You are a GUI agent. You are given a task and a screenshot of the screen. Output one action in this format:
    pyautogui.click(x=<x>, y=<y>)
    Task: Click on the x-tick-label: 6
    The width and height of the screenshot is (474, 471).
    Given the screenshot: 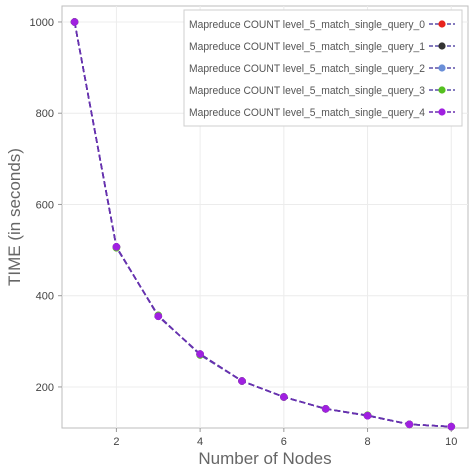 What is the action you would take?
    pyautogui.click(x=284, y=442)
    